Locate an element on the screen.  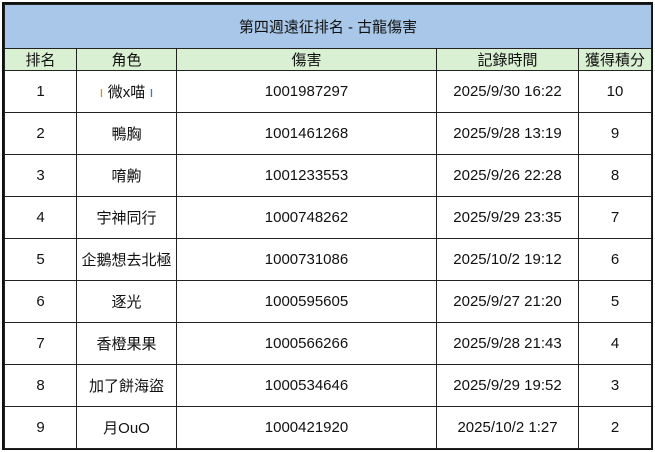
damage-cell: 1001233553 is located at coordinates (306, 175).